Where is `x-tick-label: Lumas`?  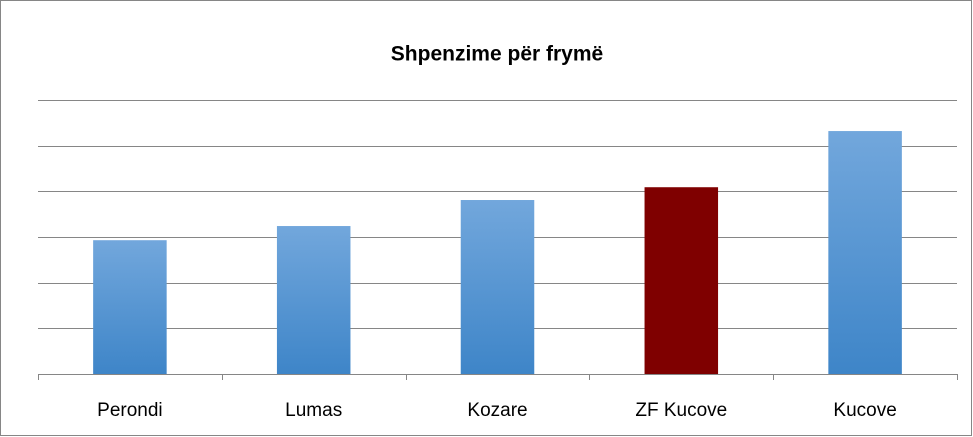
x-tick-label: Lumas is located at coordinates (313, 410).